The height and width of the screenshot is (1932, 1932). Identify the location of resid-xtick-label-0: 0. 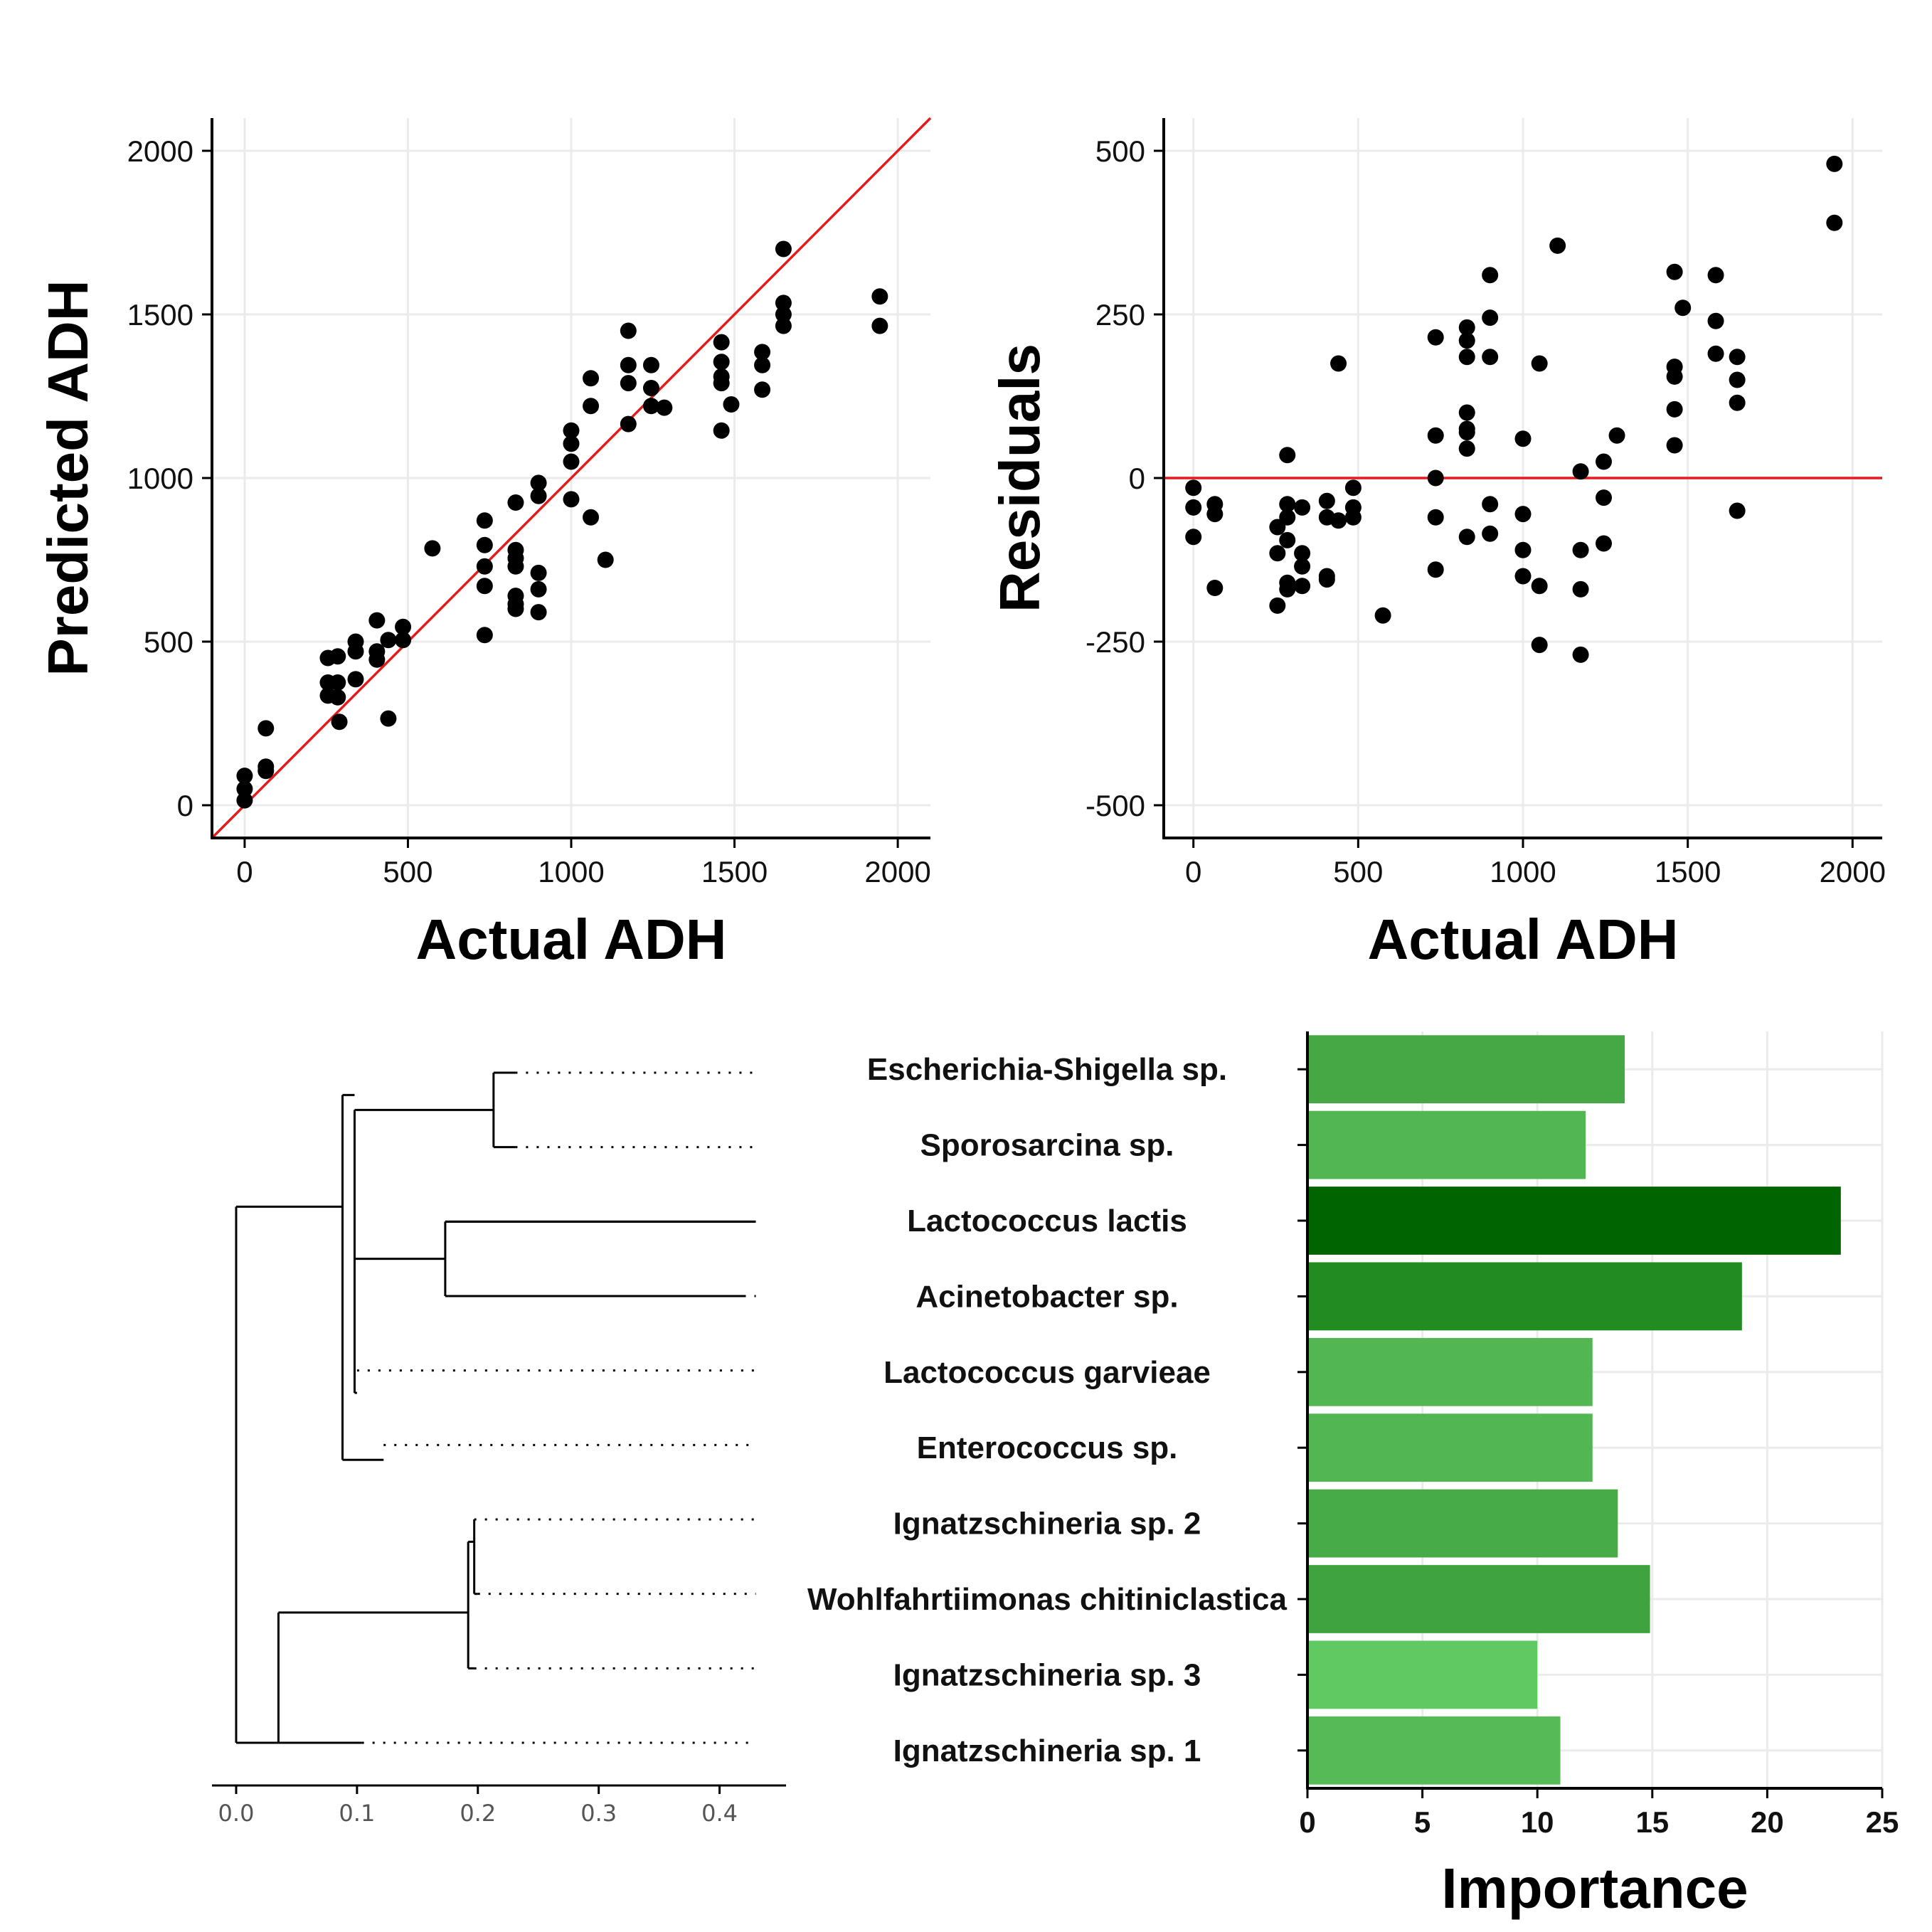
(1193, 871).